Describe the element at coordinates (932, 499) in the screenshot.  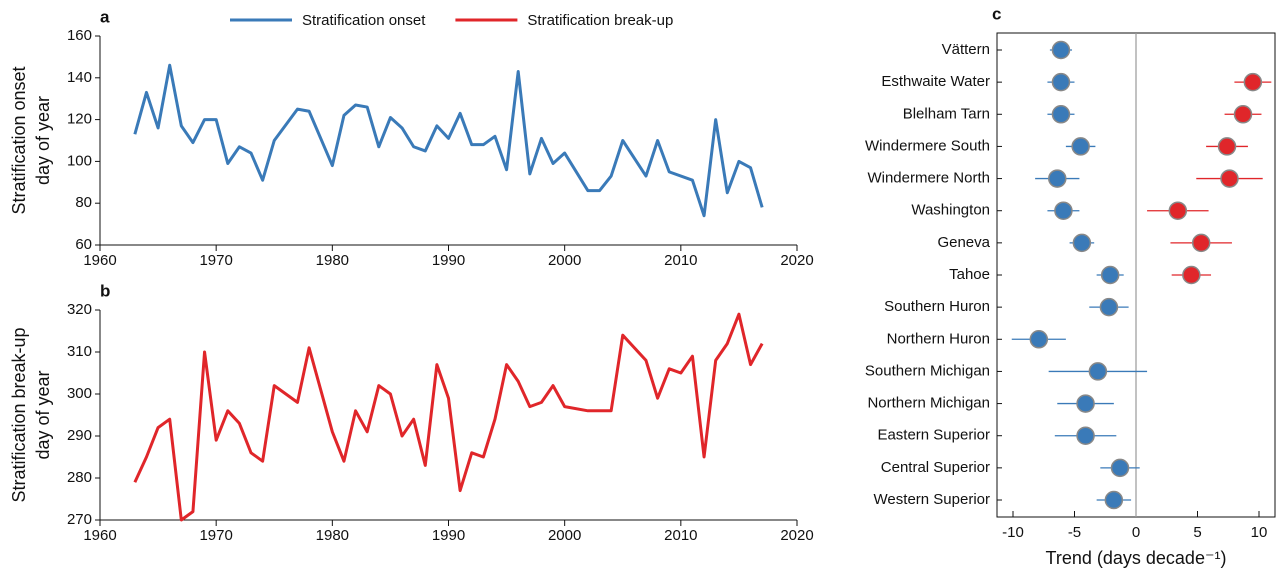
I see `category-label: Western Superior` at that location.